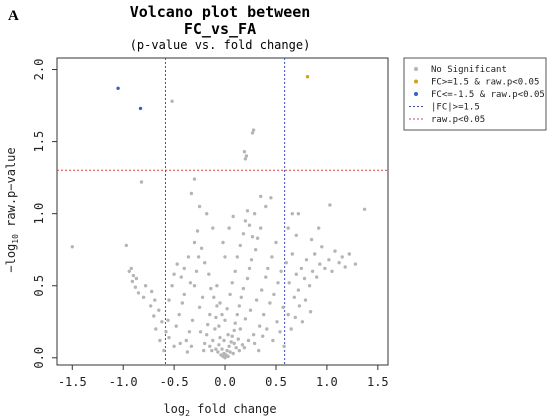 This screenshot has height=420, width=550. I want to click on y-tick-label: 0.5, so click(39, 286).